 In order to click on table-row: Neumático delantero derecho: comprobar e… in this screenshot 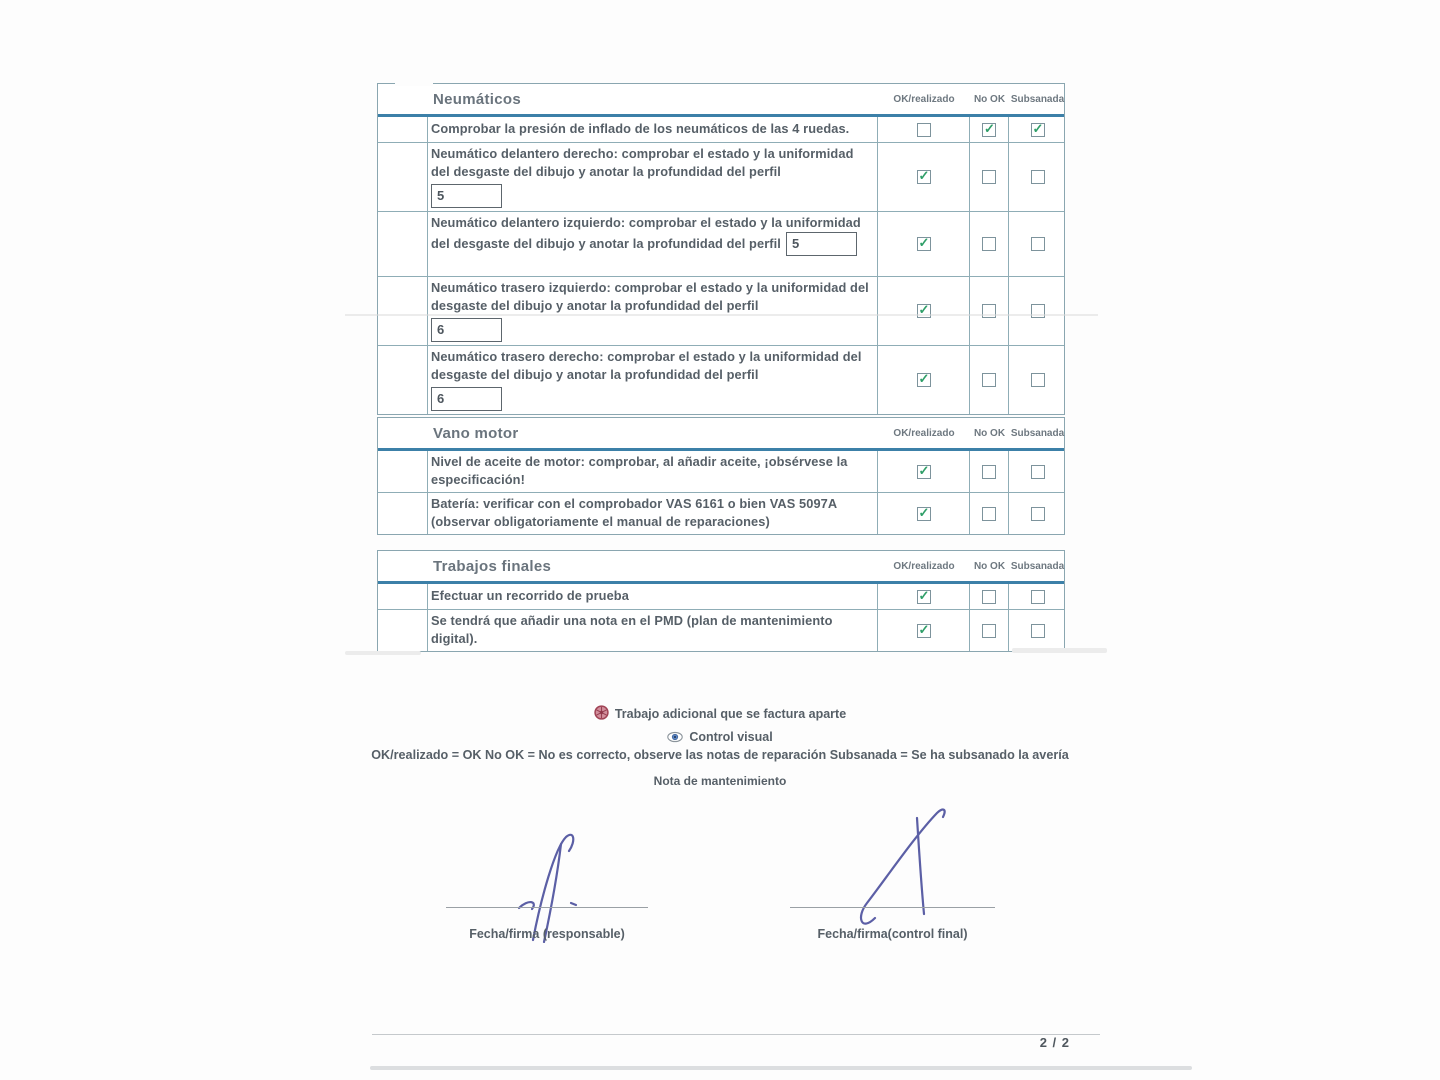, I will do `click(721, 176)`.